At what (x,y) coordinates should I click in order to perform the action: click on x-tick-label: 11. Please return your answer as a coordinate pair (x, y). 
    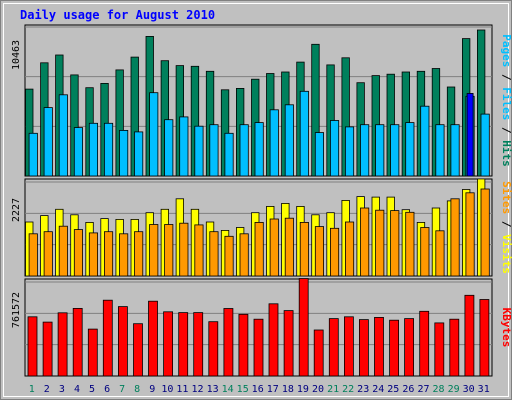
    Looking at the image, I should click on (182, 389).